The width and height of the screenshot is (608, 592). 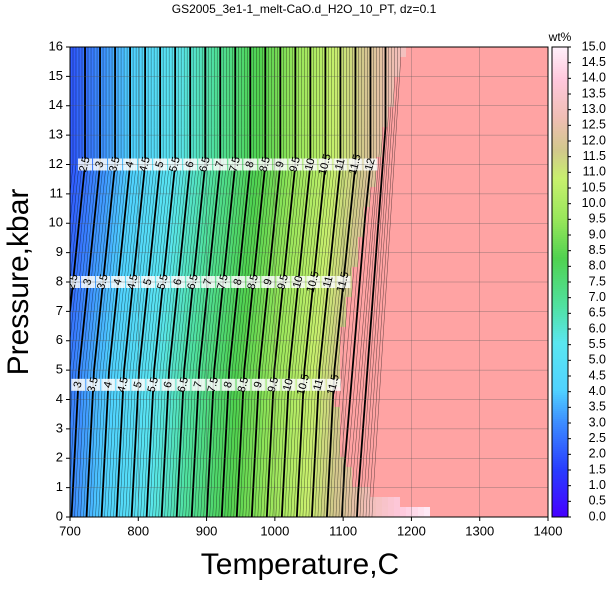 I want to click on y-tick-label: 15, so click(x=56, y=75).